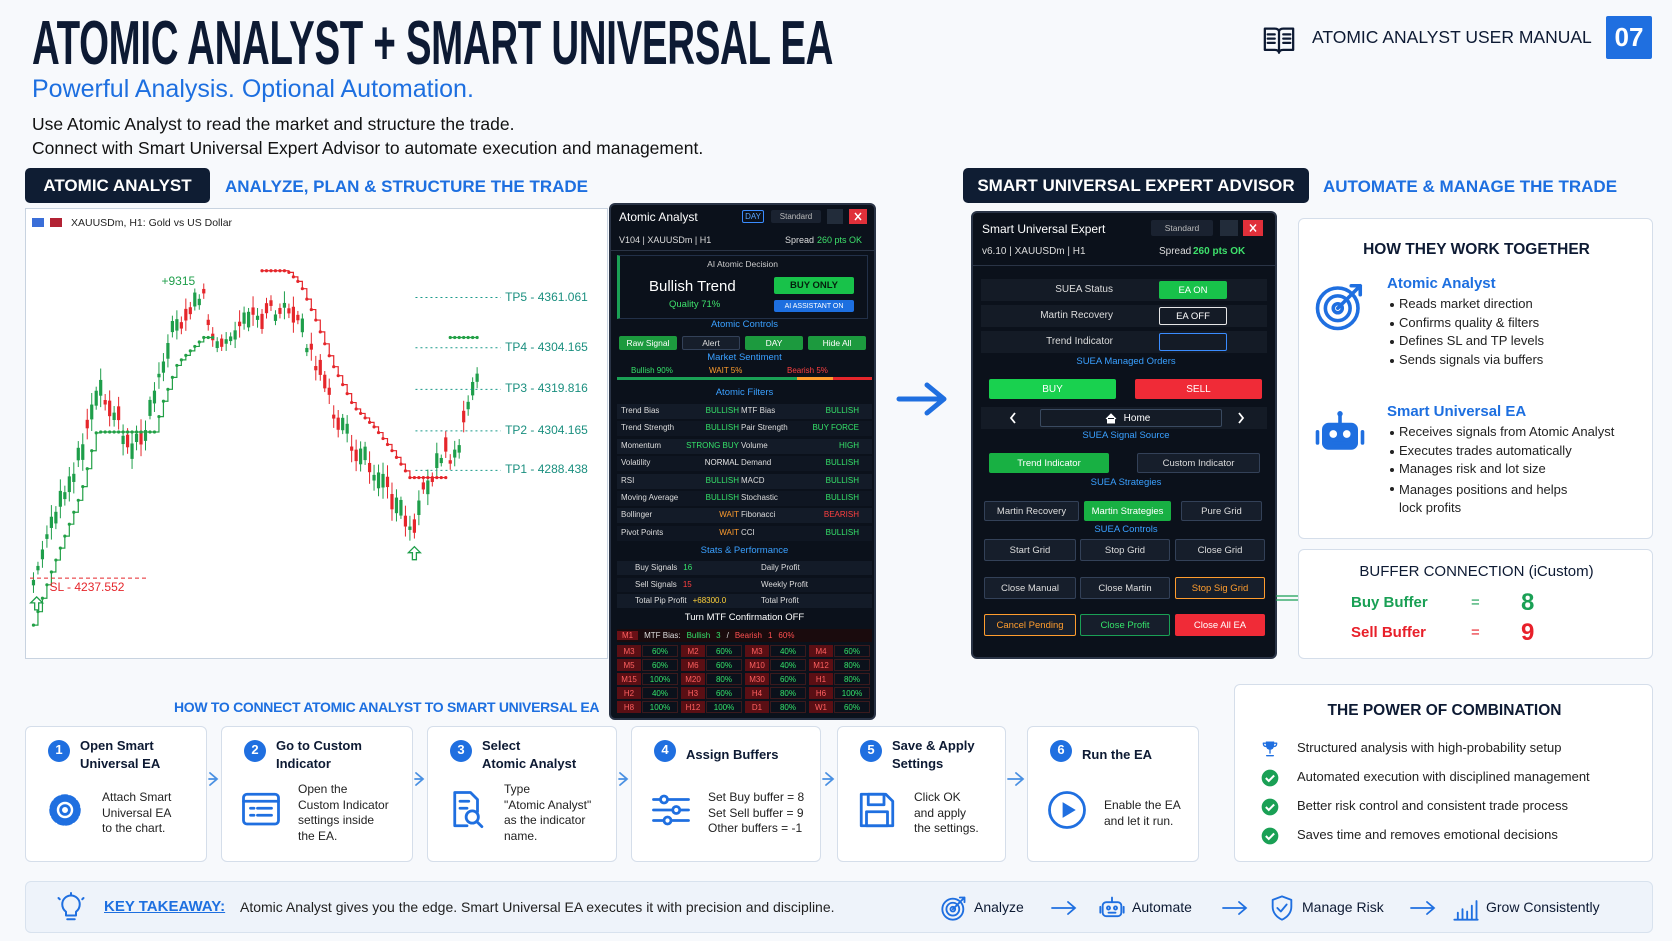  What do you see at coordinates (1136, 185) in the screenshot?
I see `section-tag: SMART UNIVERSAL EXPERT ADVISOR` at bounding box center [1136, 185].